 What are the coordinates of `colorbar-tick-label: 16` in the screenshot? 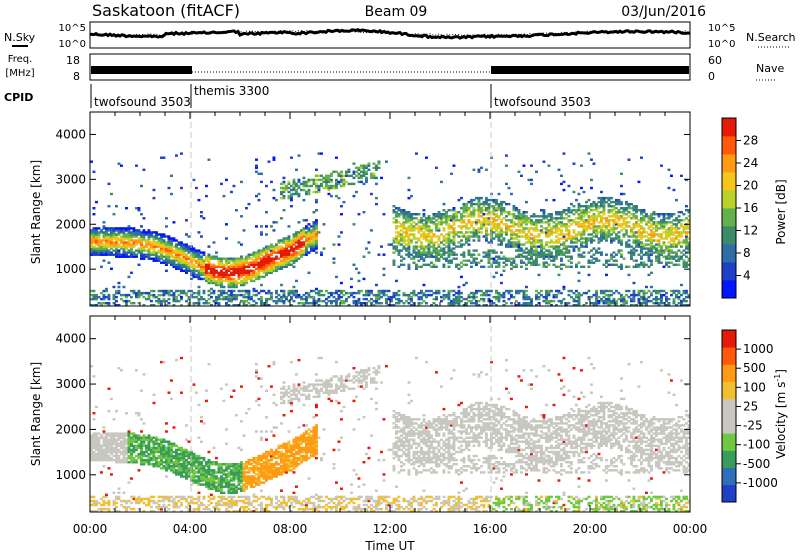 It's located at (750, 208).